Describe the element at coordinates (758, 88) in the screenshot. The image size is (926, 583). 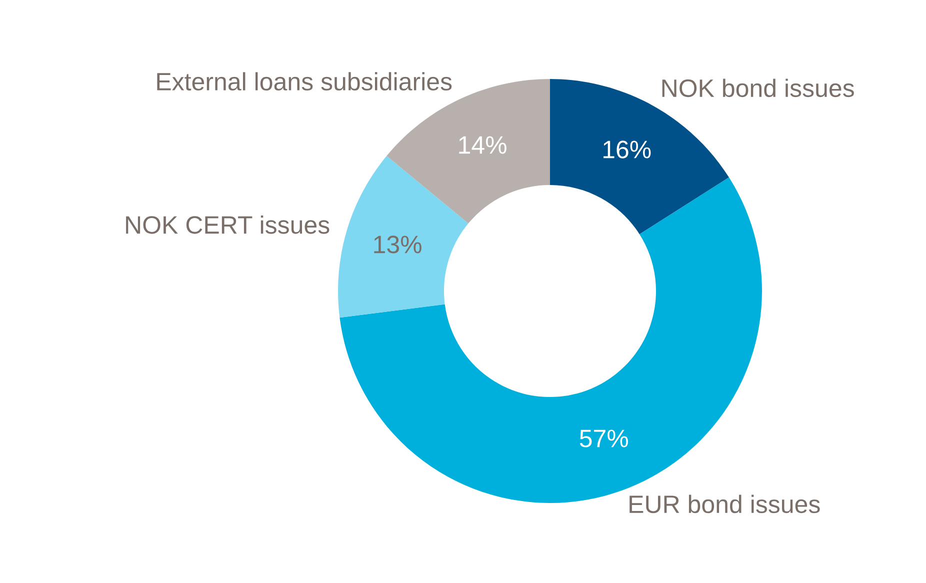
I see `slice-label: NOK bond issues` at that location.